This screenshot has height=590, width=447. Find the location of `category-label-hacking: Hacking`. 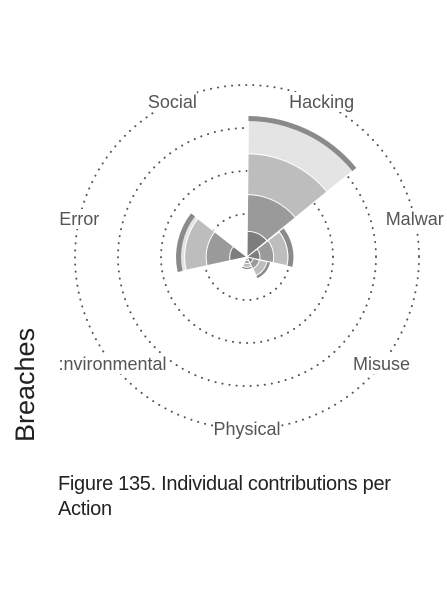

category-label-hacking: Hacking is located at coordinates (322, 102).